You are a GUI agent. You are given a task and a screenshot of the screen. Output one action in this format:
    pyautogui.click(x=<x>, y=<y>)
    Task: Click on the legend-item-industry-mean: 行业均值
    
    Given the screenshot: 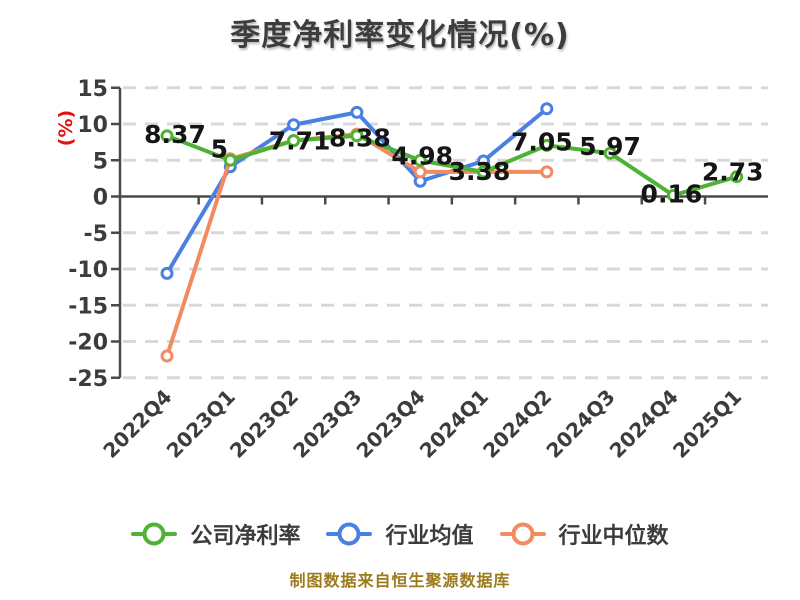 What is the action you would take?
    pyautogui.click(x=400, y=534)
    